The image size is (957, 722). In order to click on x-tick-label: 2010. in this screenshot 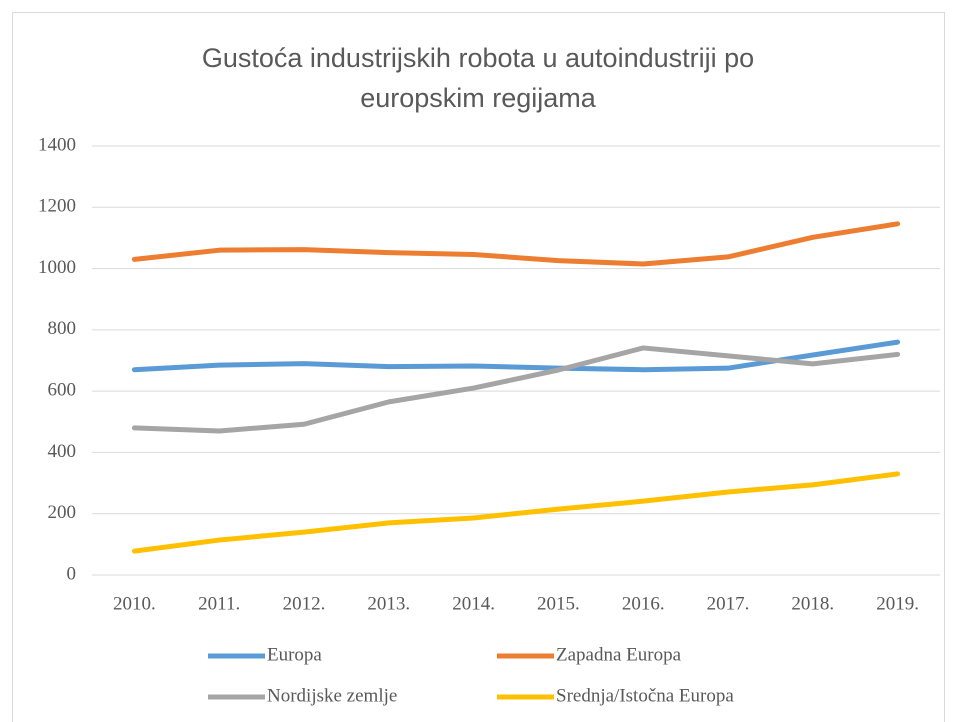, I will do `click(134, 603)`.